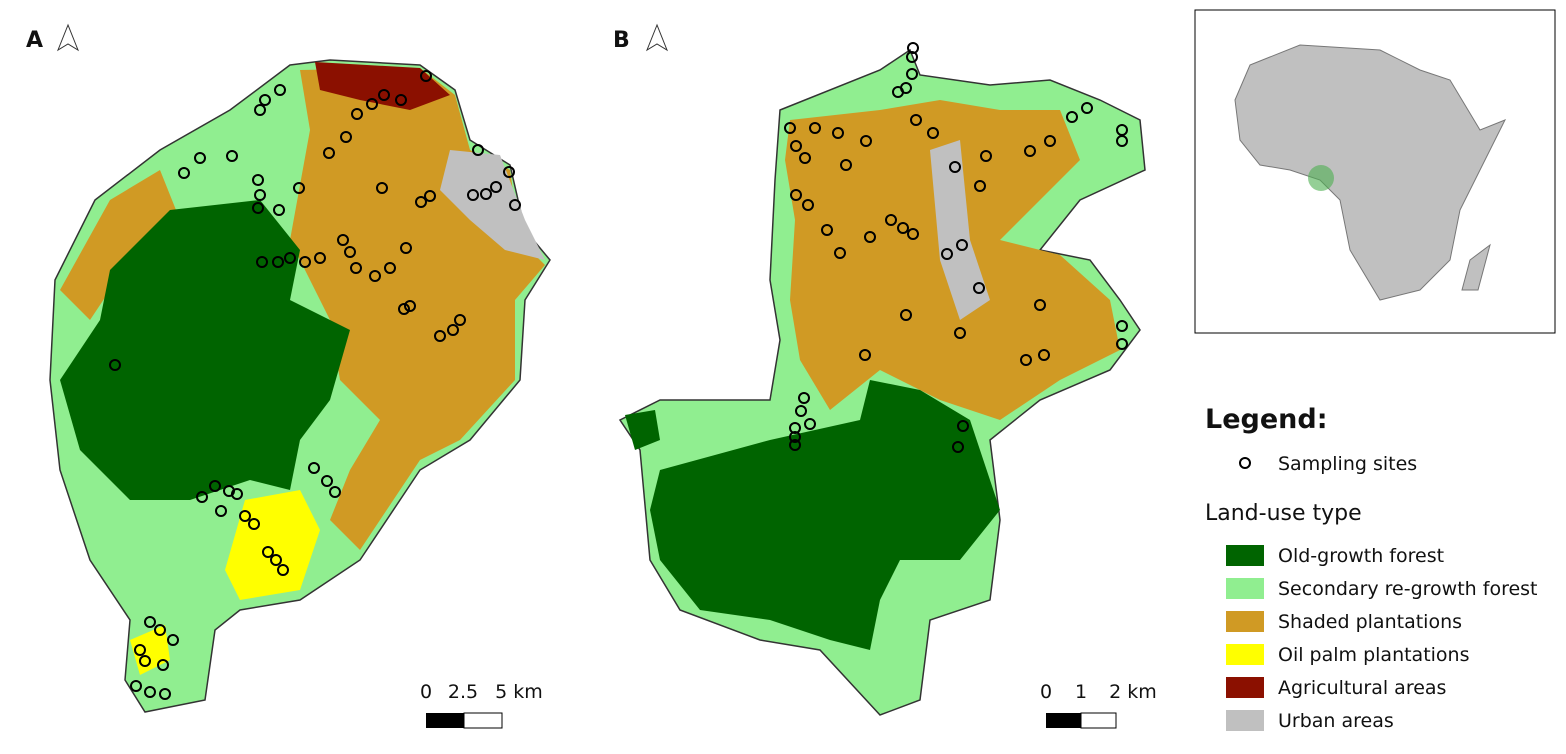  I want to click on africa, so click(1370, 172).